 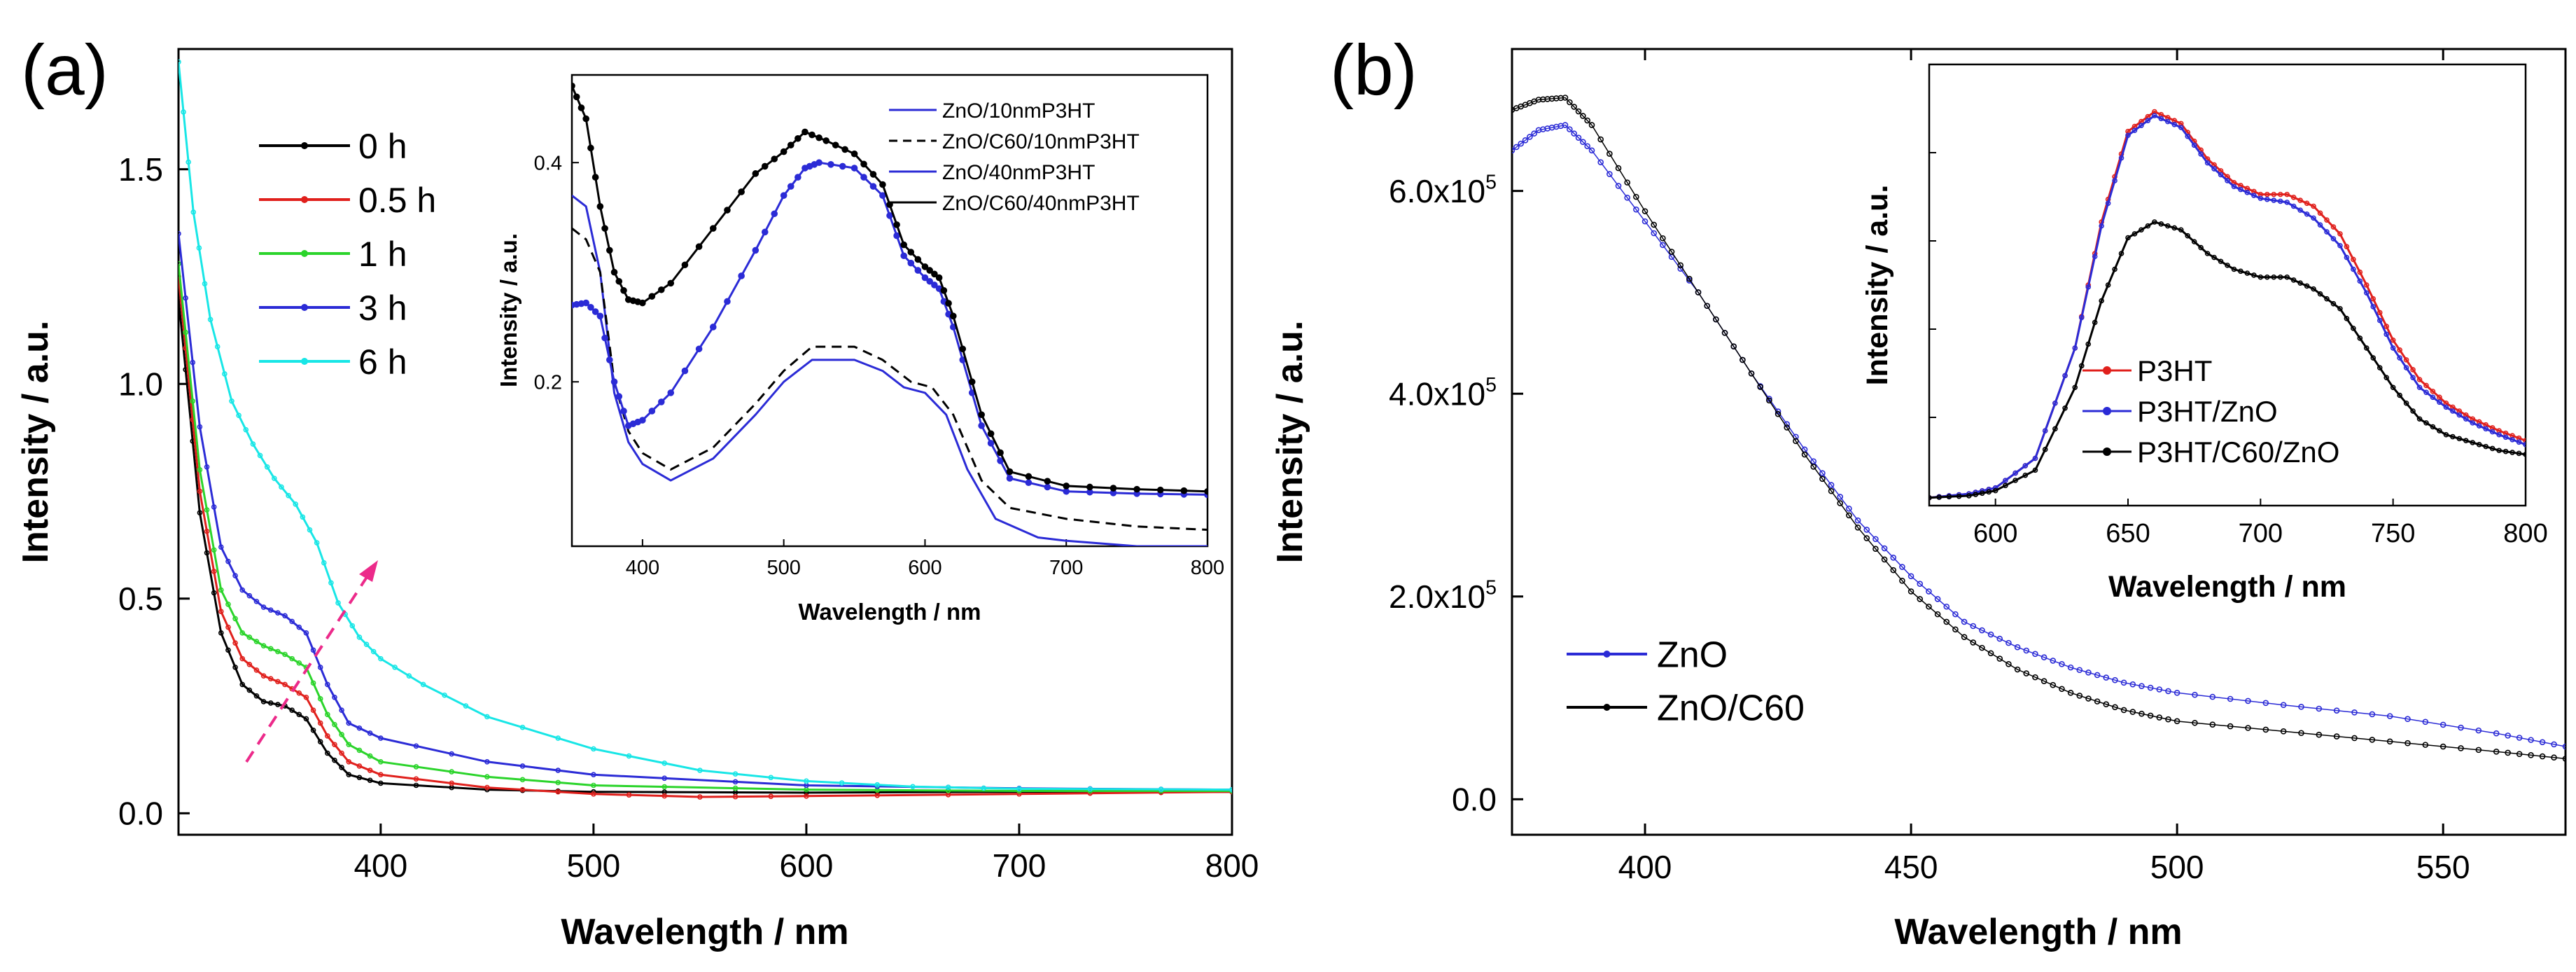 What do you see at coordinates (807, 865) in the screenshot?
I see `pa-main-x-tick-label: 600` at bounding box center [807, 865].